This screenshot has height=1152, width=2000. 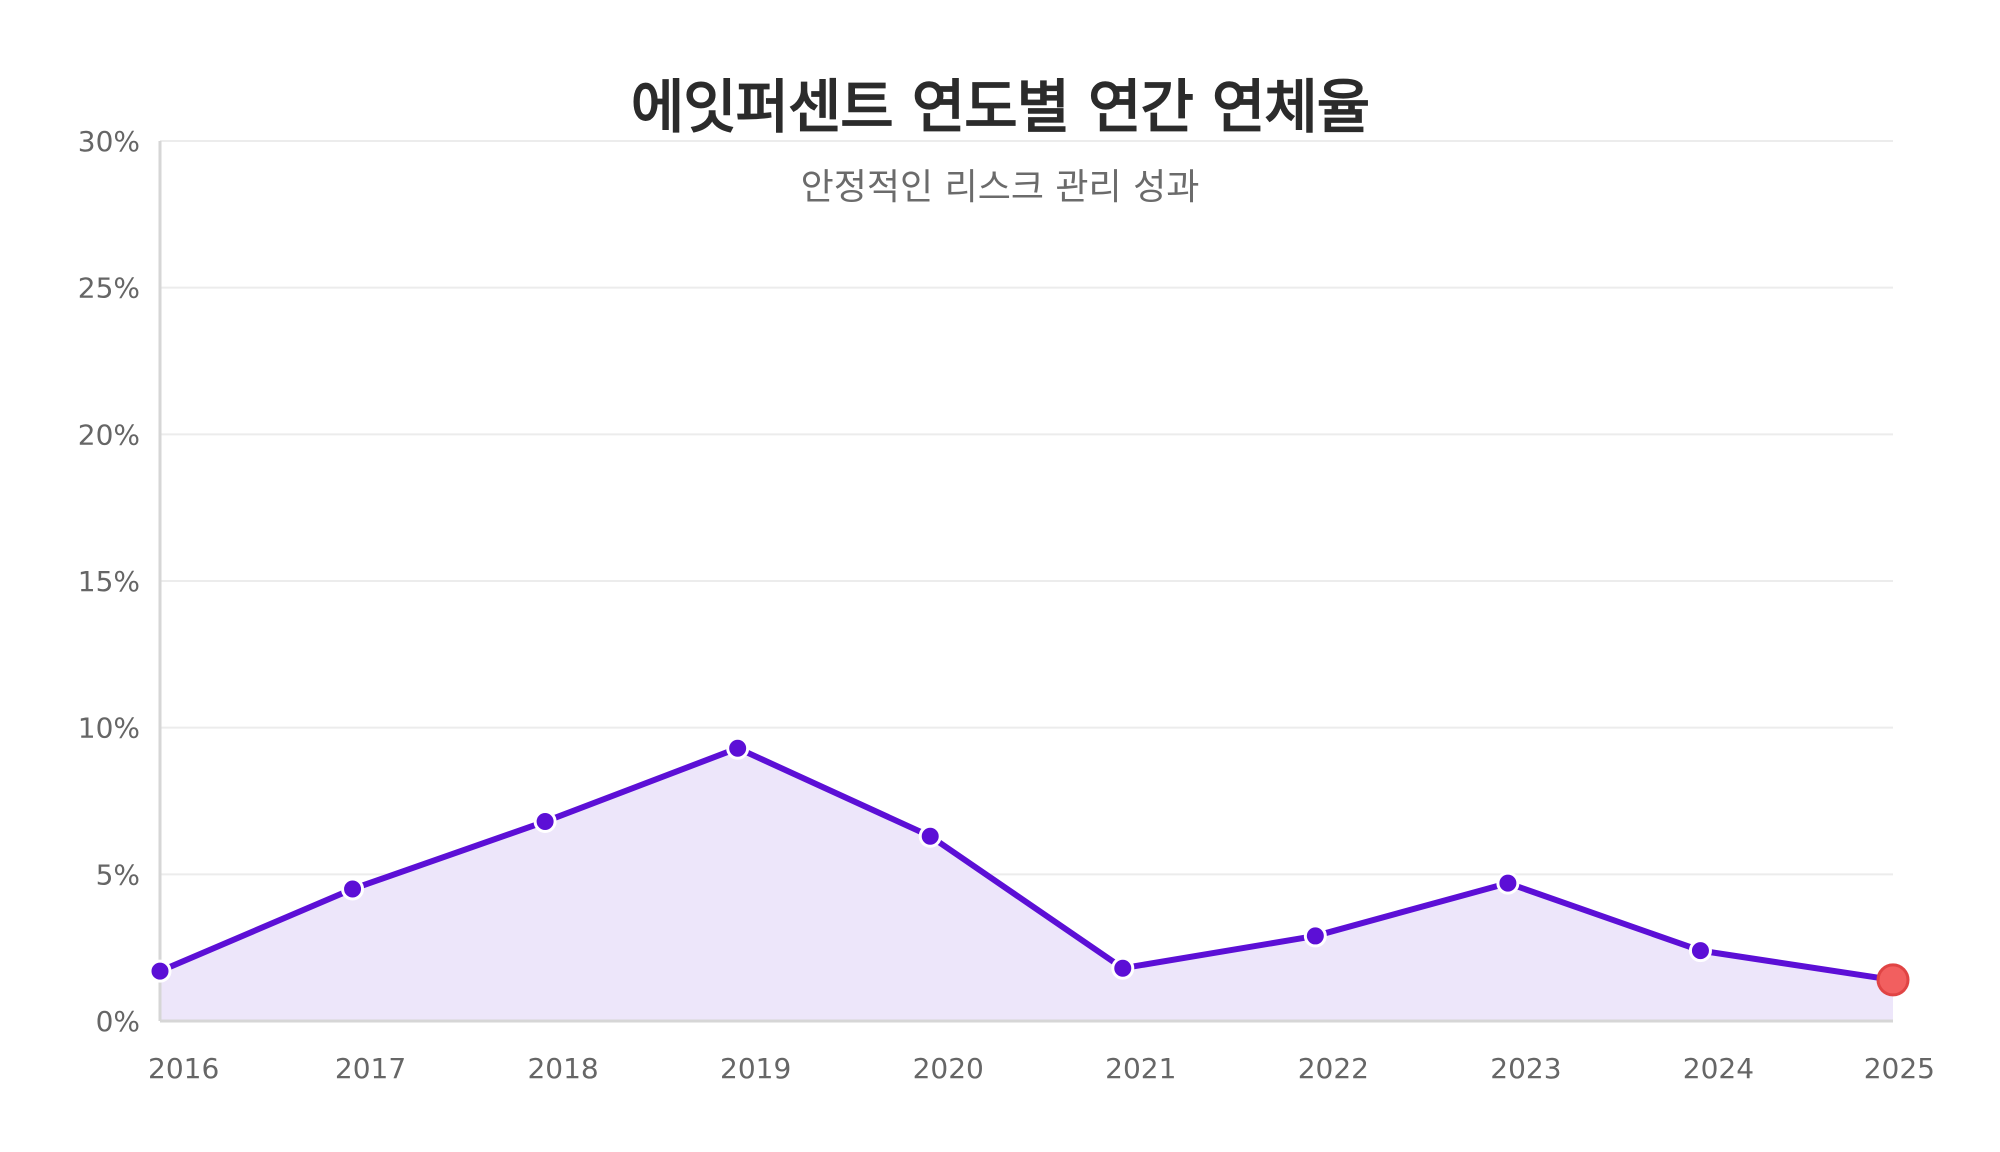 What do you see at coordinates (109, 581) in the screenshot?
I see `y-tick-label: 15%` at bounding box center [109, 581].